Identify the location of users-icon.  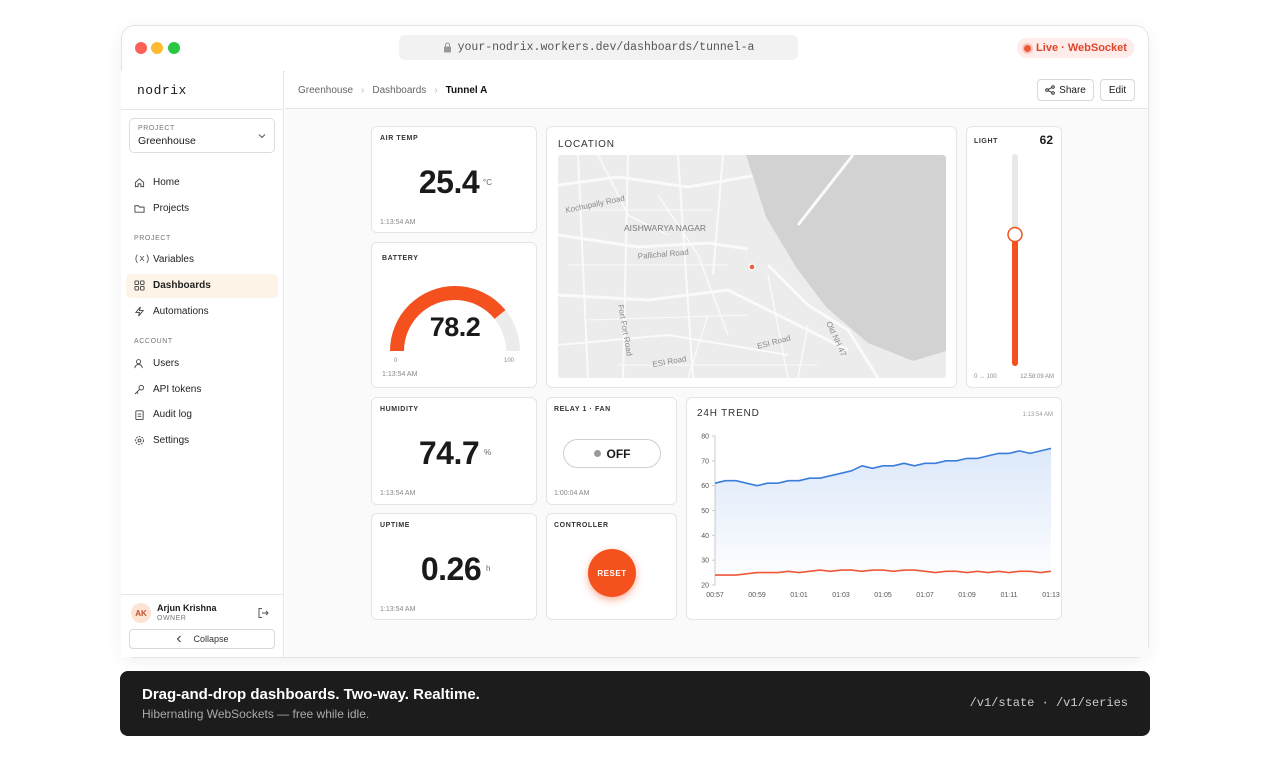
(138, 364).